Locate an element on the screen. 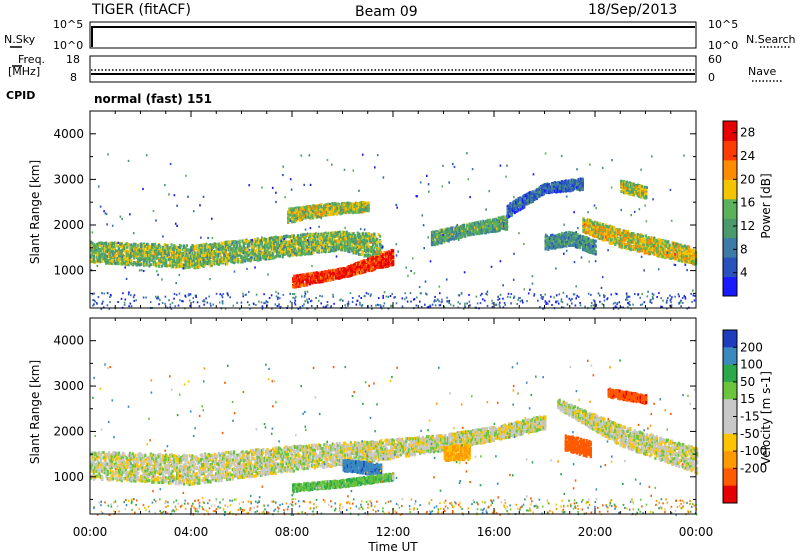 Image resolution: width=800 pixels, height=554 pixels. station-title: TIGER (fitACF) is located at coordinates (141, 10).